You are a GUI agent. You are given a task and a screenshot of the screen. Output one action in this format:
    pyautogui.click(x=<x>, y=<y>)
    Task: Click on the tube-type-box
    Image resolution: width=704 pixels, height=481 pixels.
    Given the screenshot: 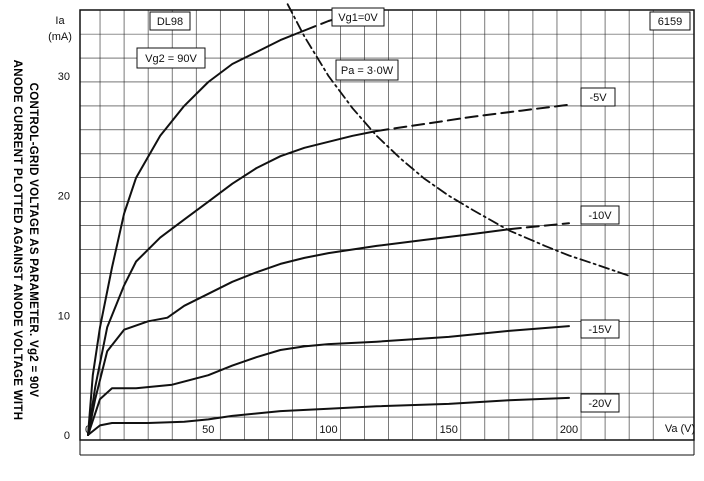 What is the action you would take?
    pyautogui.click(x=170, y=21)
    